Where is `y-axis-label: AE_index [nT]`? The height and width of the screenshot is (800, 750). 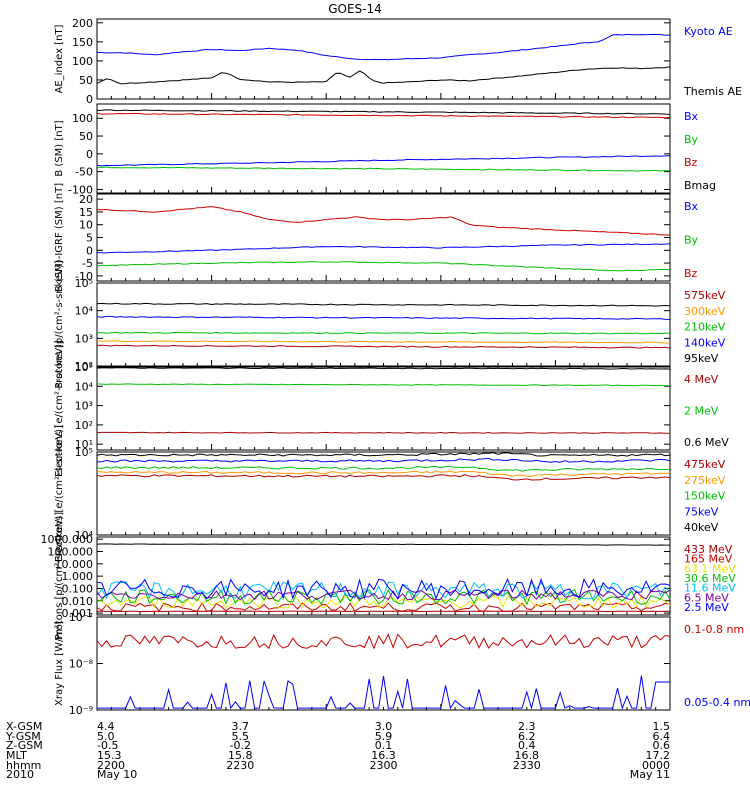
y-axis-label: AE_index [nT] is located at coordinates (59, 58).